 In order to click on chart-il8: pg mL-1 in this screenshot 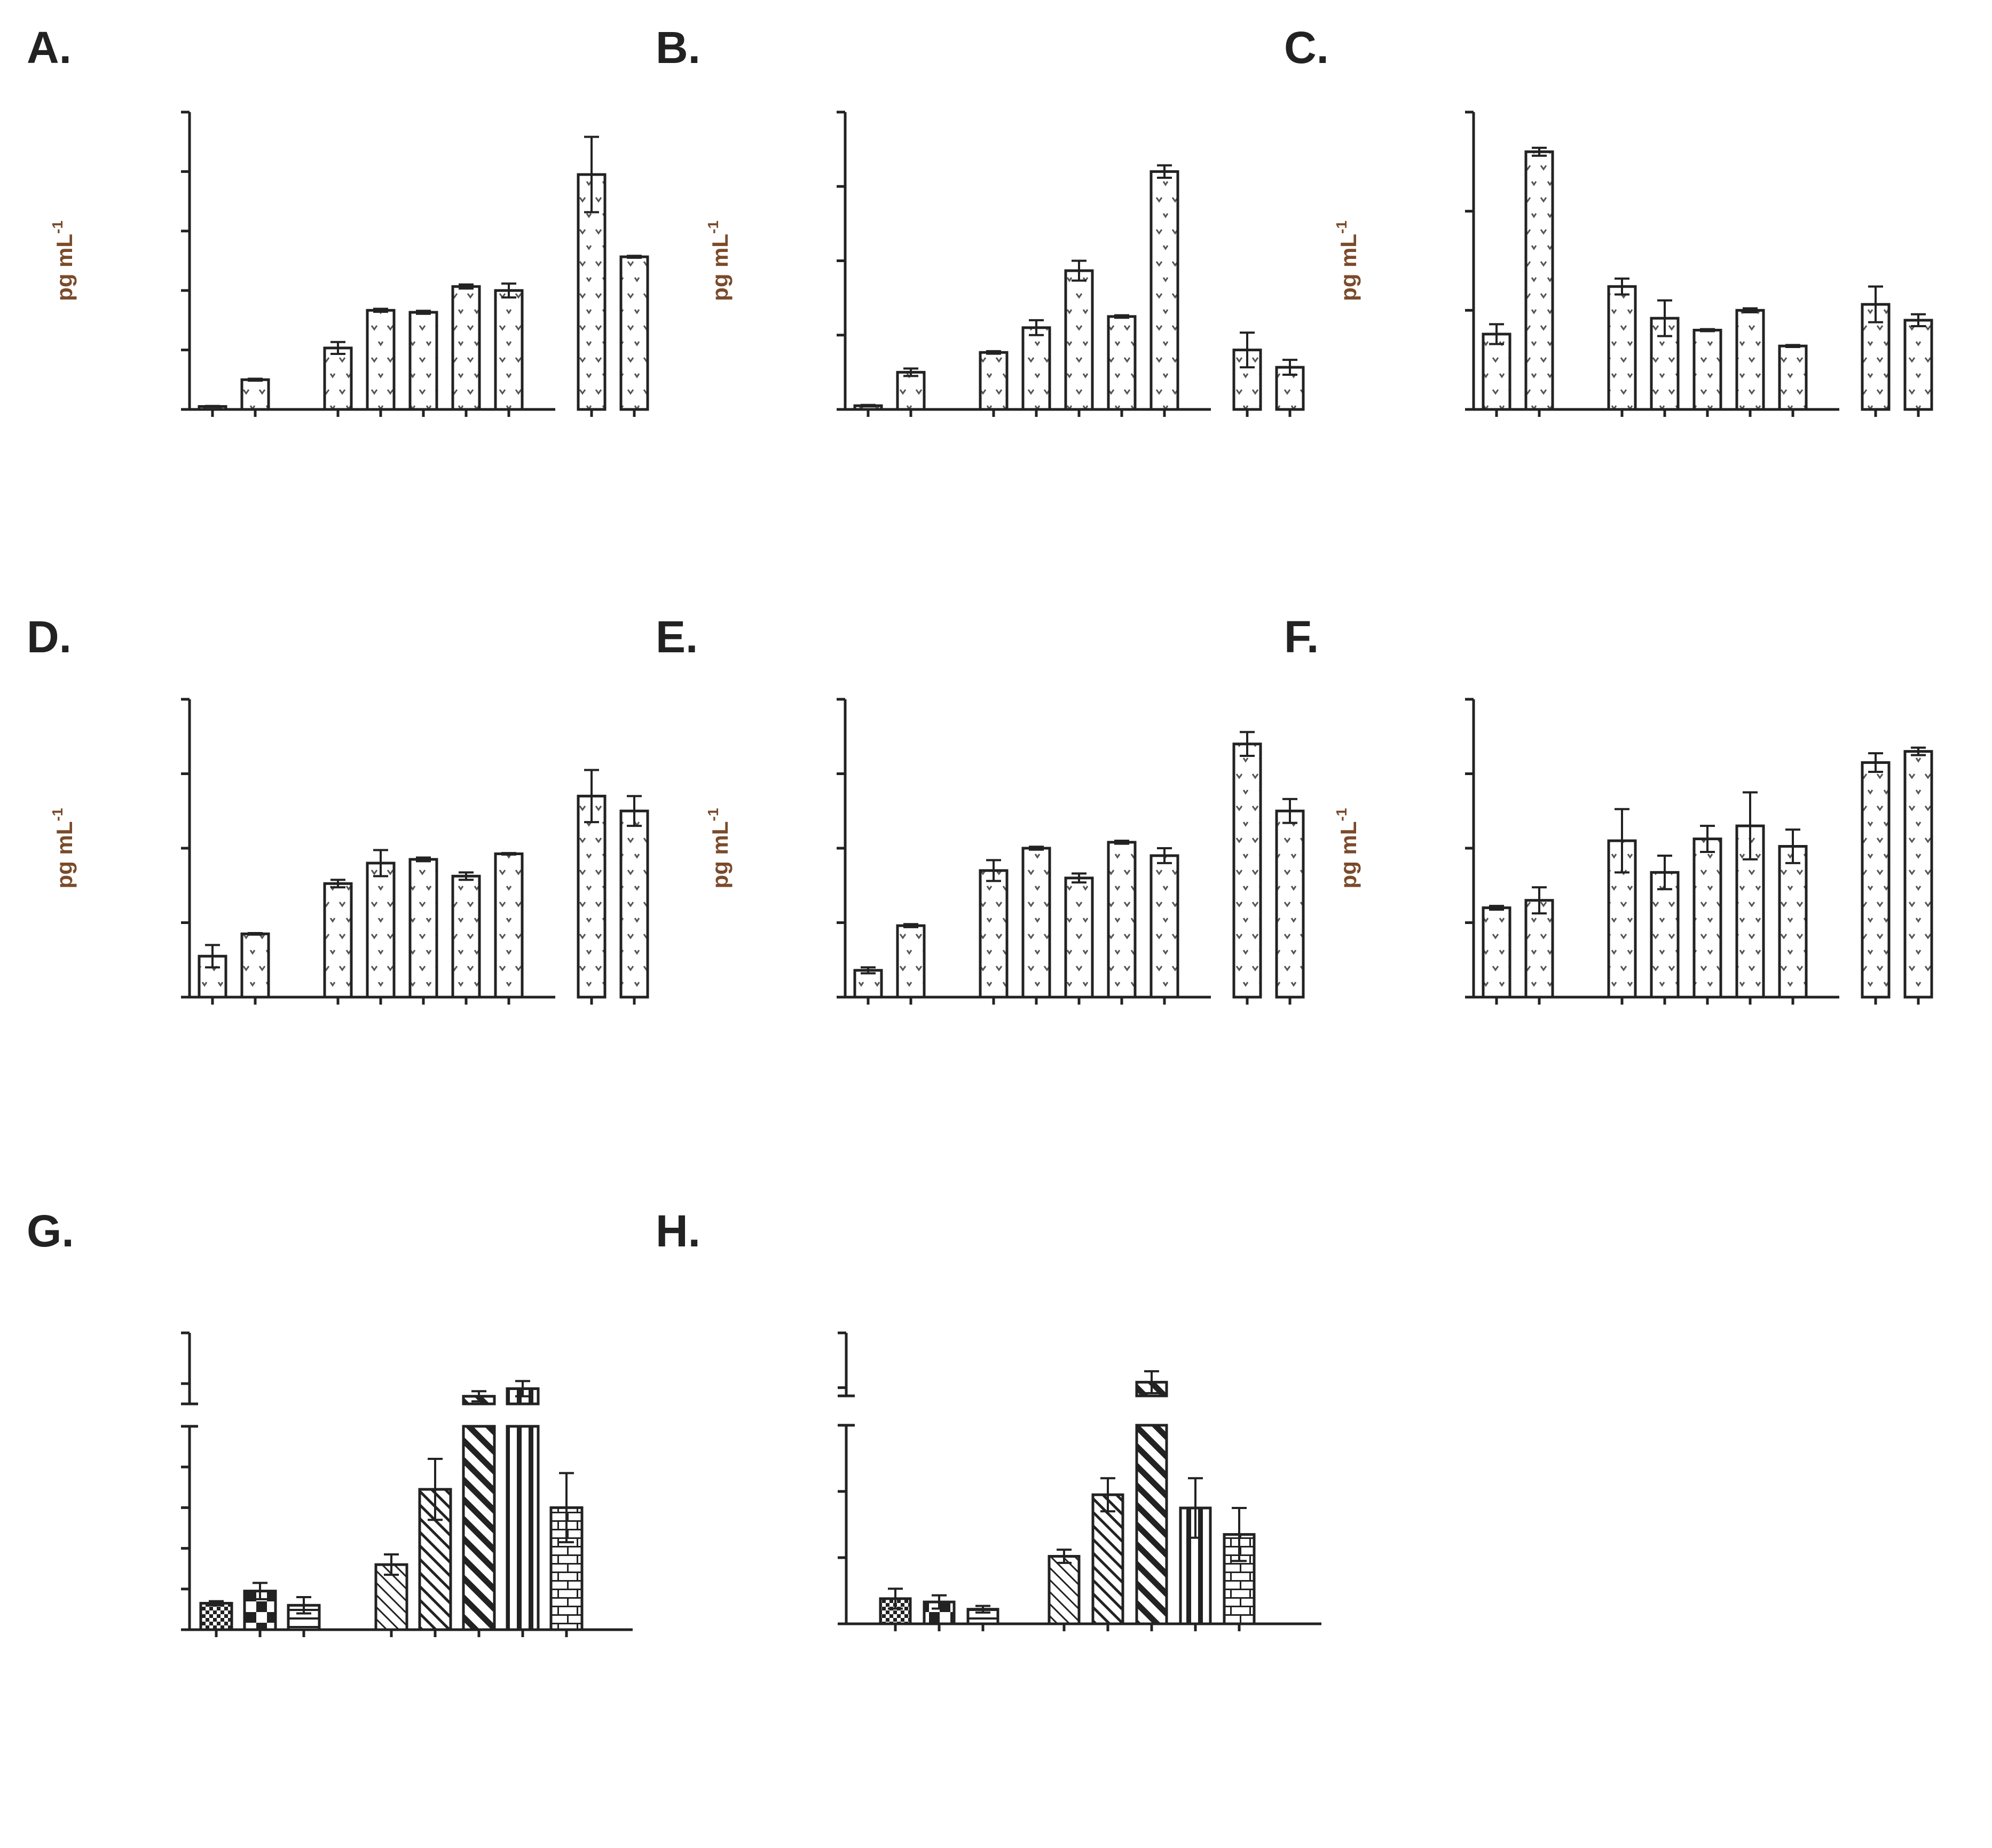, I will do `click(1633, 264)`.